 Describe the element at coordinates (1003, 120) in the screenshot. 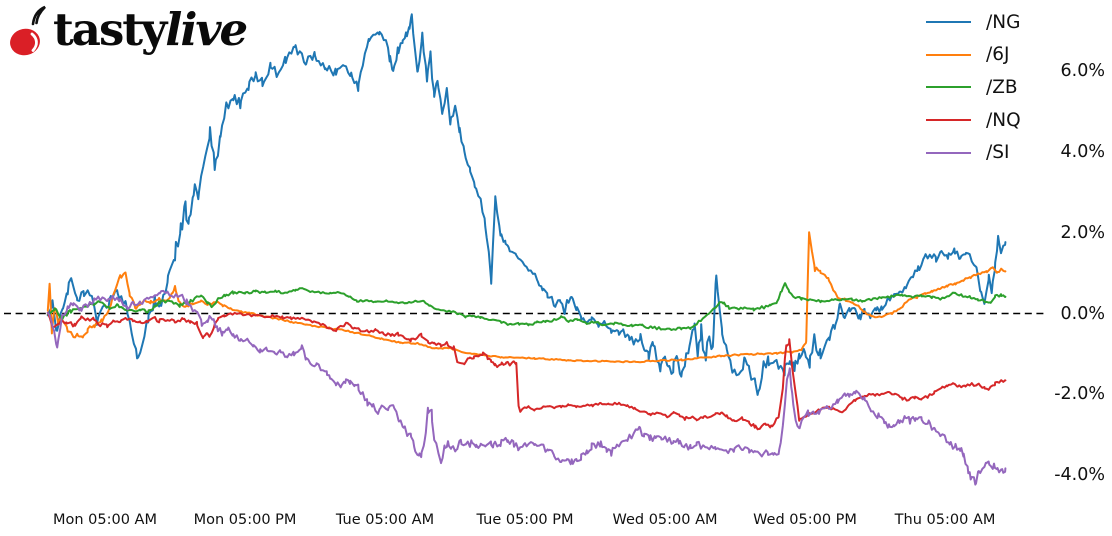

I see `legend-label: /NQ` at that location.